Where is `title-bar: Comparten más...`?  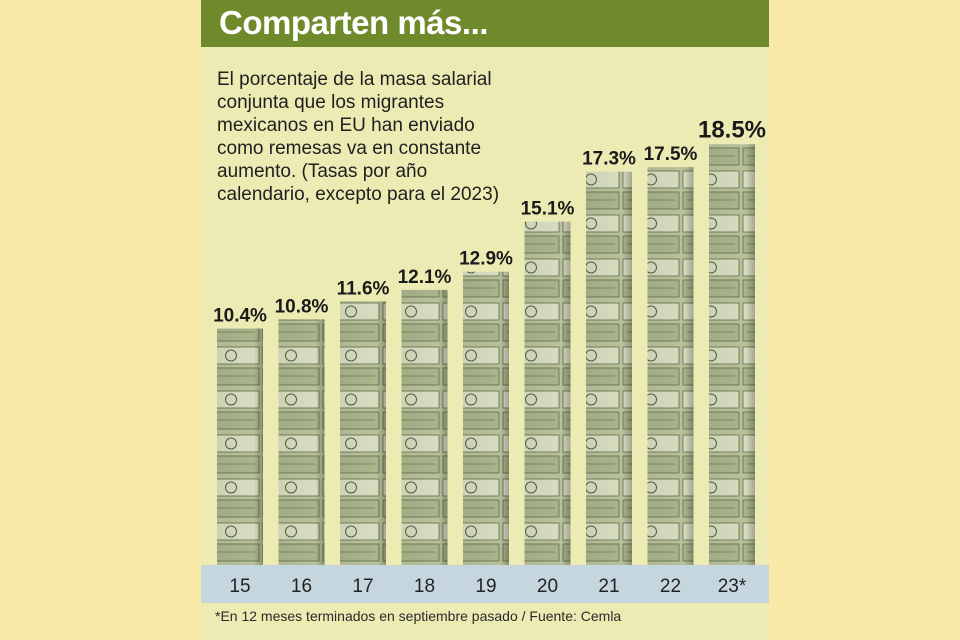 title-bar: Comparten más... is located at coordinates (485, 23).